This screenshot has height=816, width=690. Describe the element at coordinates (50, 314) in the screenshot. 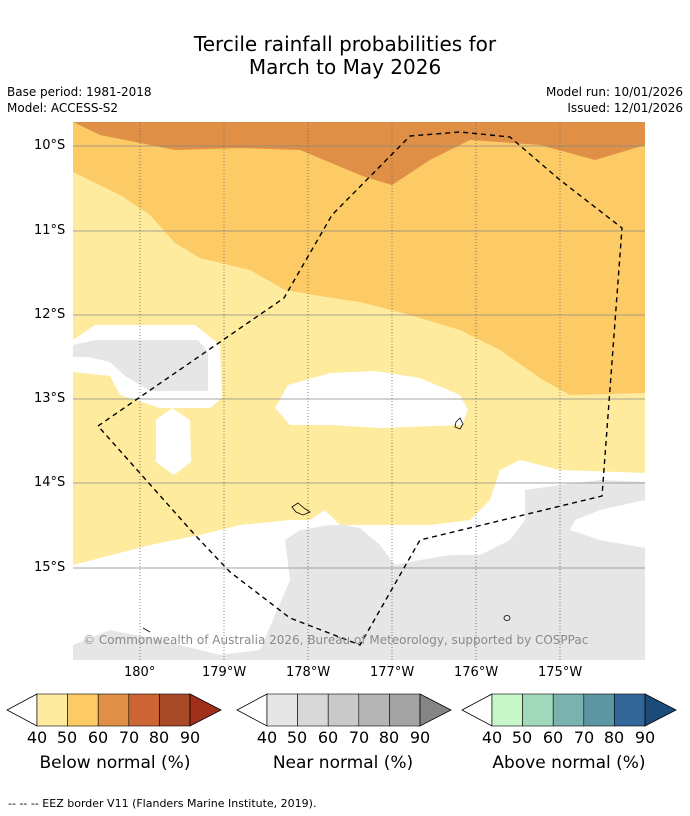

I see `lat-label-12s: 12°S` at that location.